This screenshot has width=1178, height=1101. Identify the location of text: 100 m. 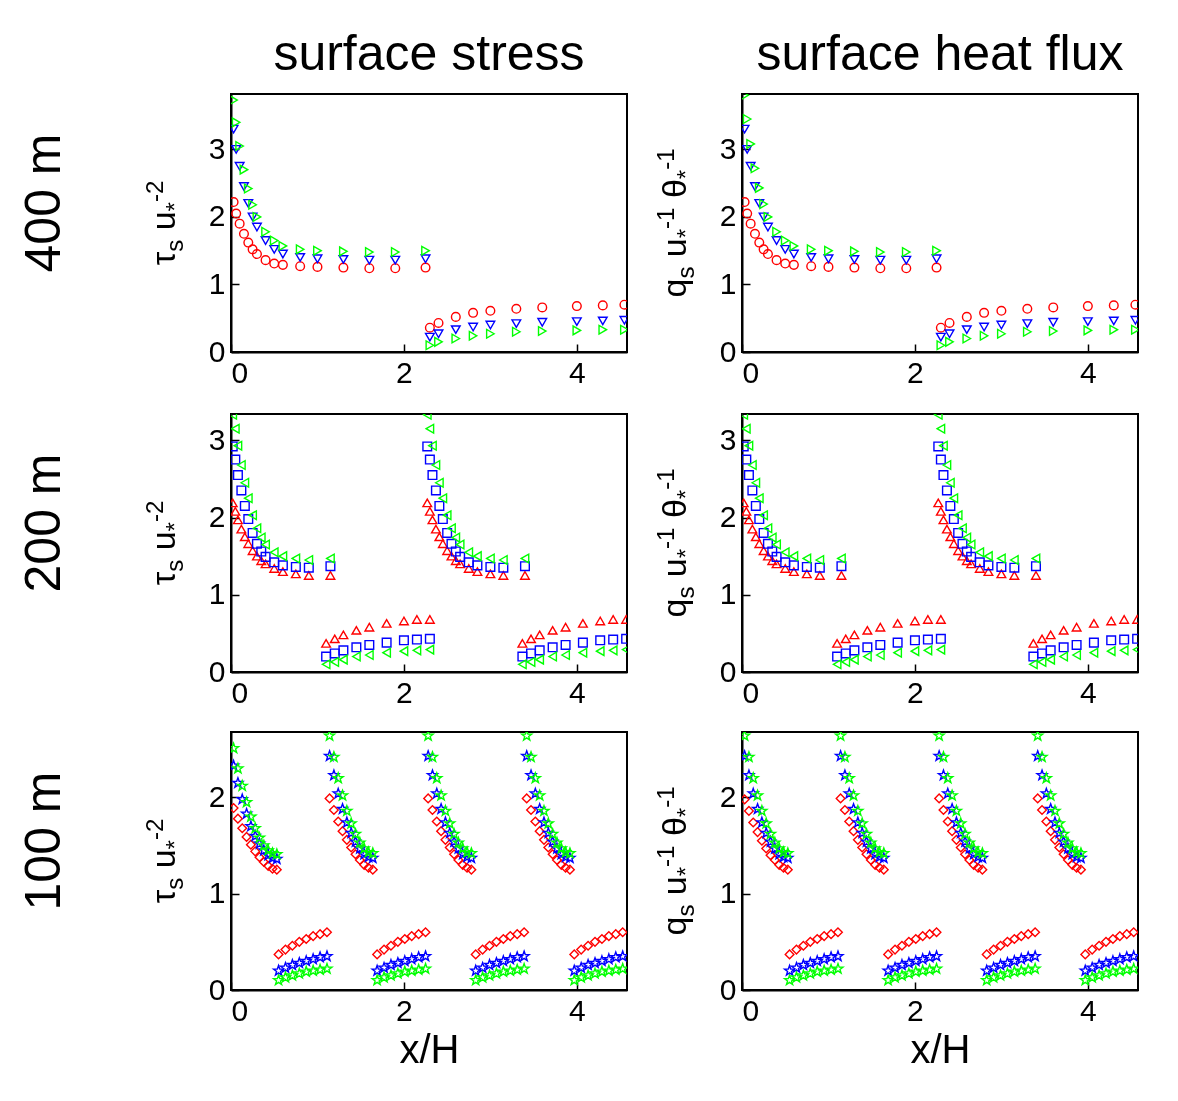
(43, 841).